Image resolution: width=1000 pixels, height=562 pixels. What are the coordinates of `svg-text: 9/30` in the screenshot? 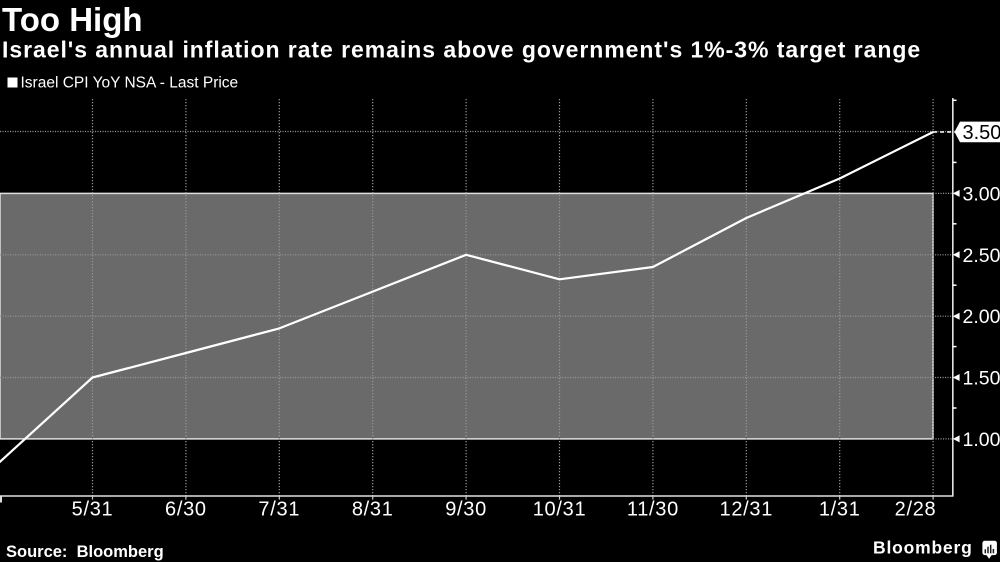 It's located at (466, 510).